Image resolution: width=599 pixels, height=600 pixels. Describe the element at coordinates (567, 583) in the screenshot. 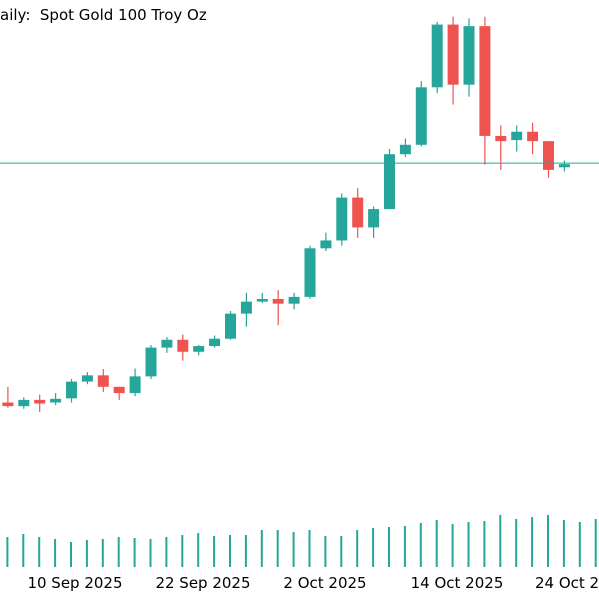

I see `x-tick-label: 24 Oct 2` at that location.